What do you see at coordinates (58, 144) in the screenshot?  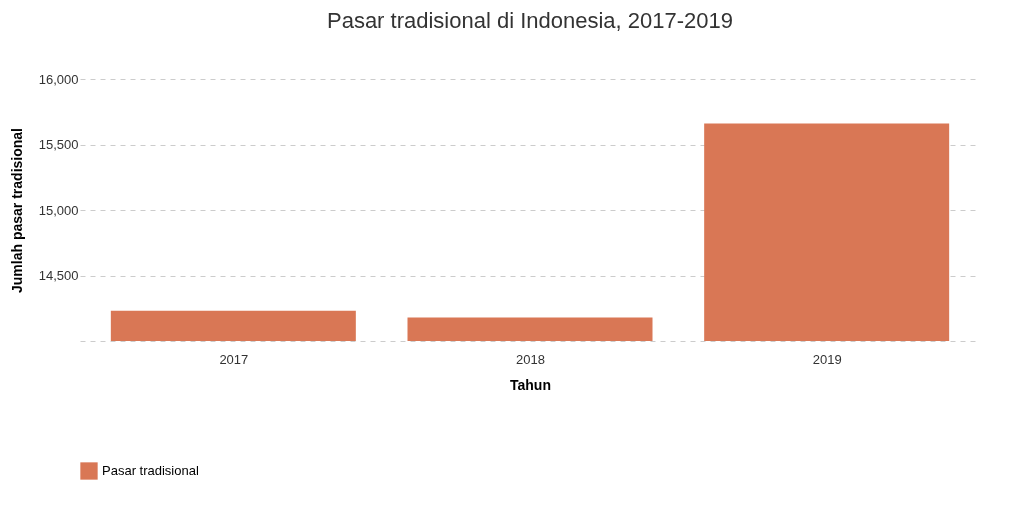 I see `y-tick-label: 15,500` at bounding box center [58, 144].